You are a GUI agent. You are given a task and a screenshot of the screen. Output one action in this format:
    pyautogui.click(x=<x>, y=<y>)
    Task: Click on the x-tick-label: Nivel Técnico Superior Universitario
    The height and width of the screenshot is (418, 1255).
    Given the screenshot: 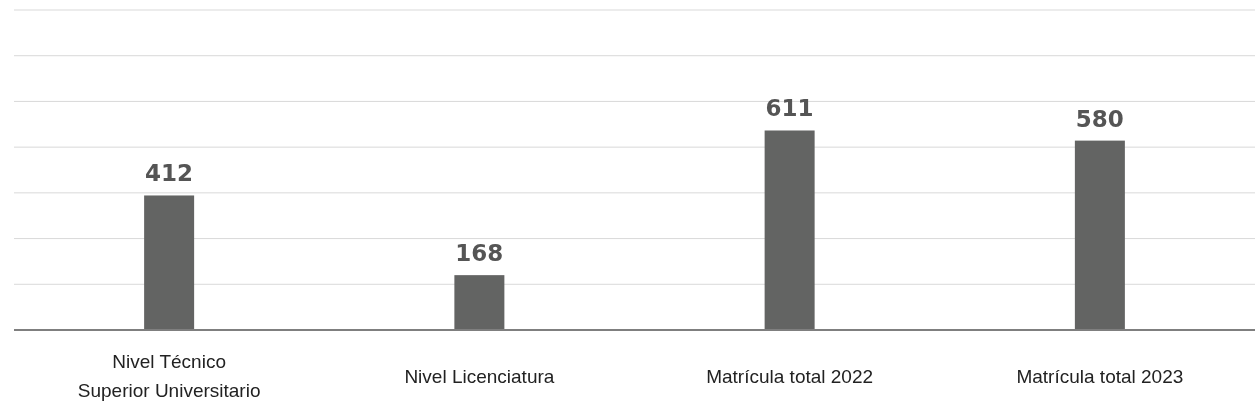 What is the action you would take?
    pyautogui.click(x=169, y=376)
    